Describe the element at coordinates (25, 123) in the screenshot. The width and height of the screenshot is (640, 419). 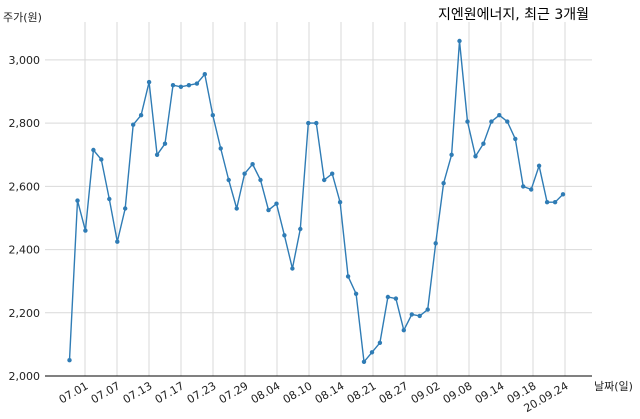
I see `y-tick-label: 2,800` at that location.